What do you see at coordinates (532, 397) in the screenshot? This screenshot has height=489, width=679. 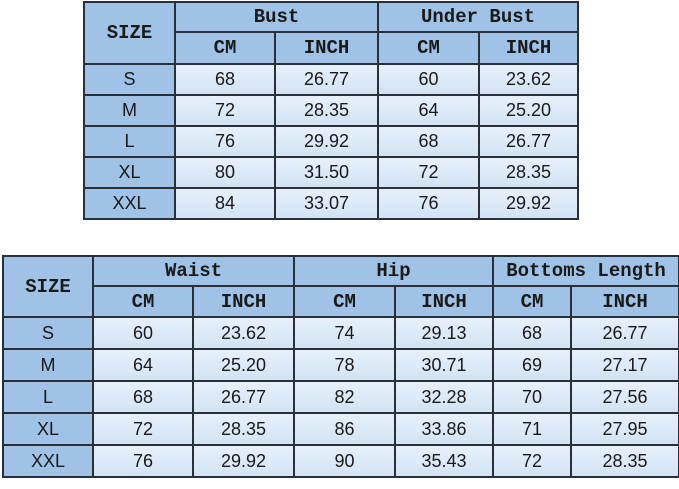 I see `value-cell: 70` at bounding box center [532, 397].